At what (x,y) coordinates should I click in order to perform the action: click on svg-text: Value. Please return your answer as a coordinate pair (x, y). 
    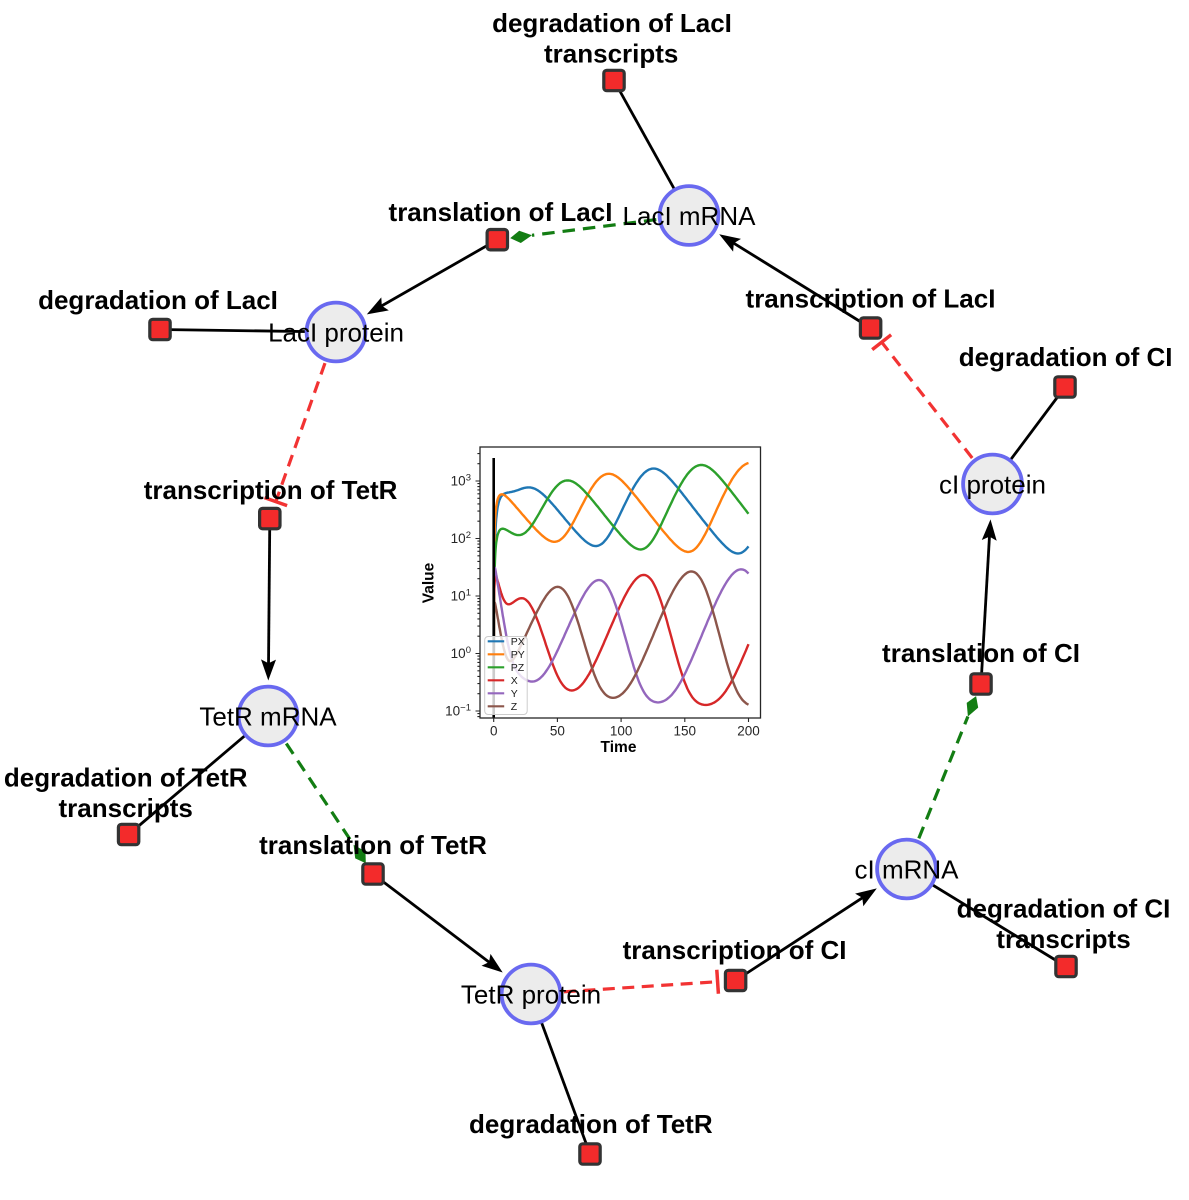
    Looking at the image, I should click on (429, 582).